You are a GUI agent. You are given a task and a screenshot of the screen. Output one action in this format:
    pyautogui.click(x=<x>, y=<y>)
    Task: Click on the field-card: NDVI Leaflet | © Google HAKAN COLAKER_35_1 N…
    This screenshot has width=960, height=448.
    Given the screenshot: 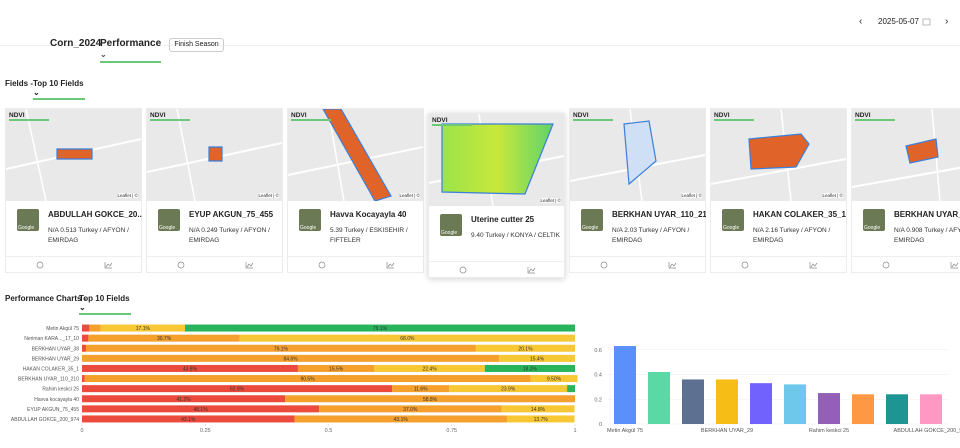 What is the action you would take?
    pyautogui.click(x=778, y=190)
    